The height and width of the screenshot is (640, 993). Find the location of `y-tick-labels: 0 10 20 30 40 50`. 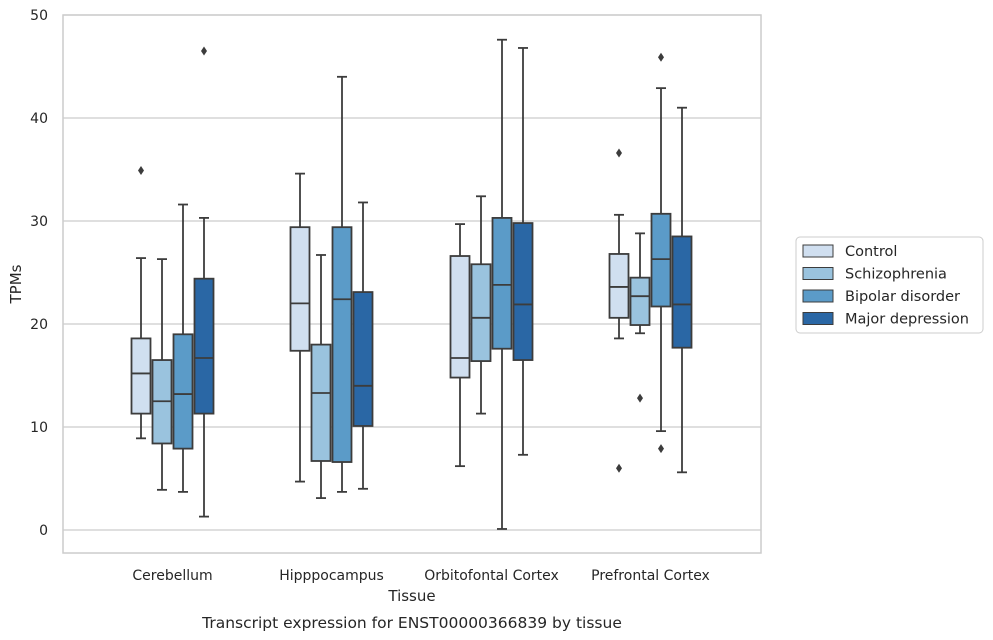

y-tick-labels: 0 10 20 30 40 50 is located at coordinates (39, 273).